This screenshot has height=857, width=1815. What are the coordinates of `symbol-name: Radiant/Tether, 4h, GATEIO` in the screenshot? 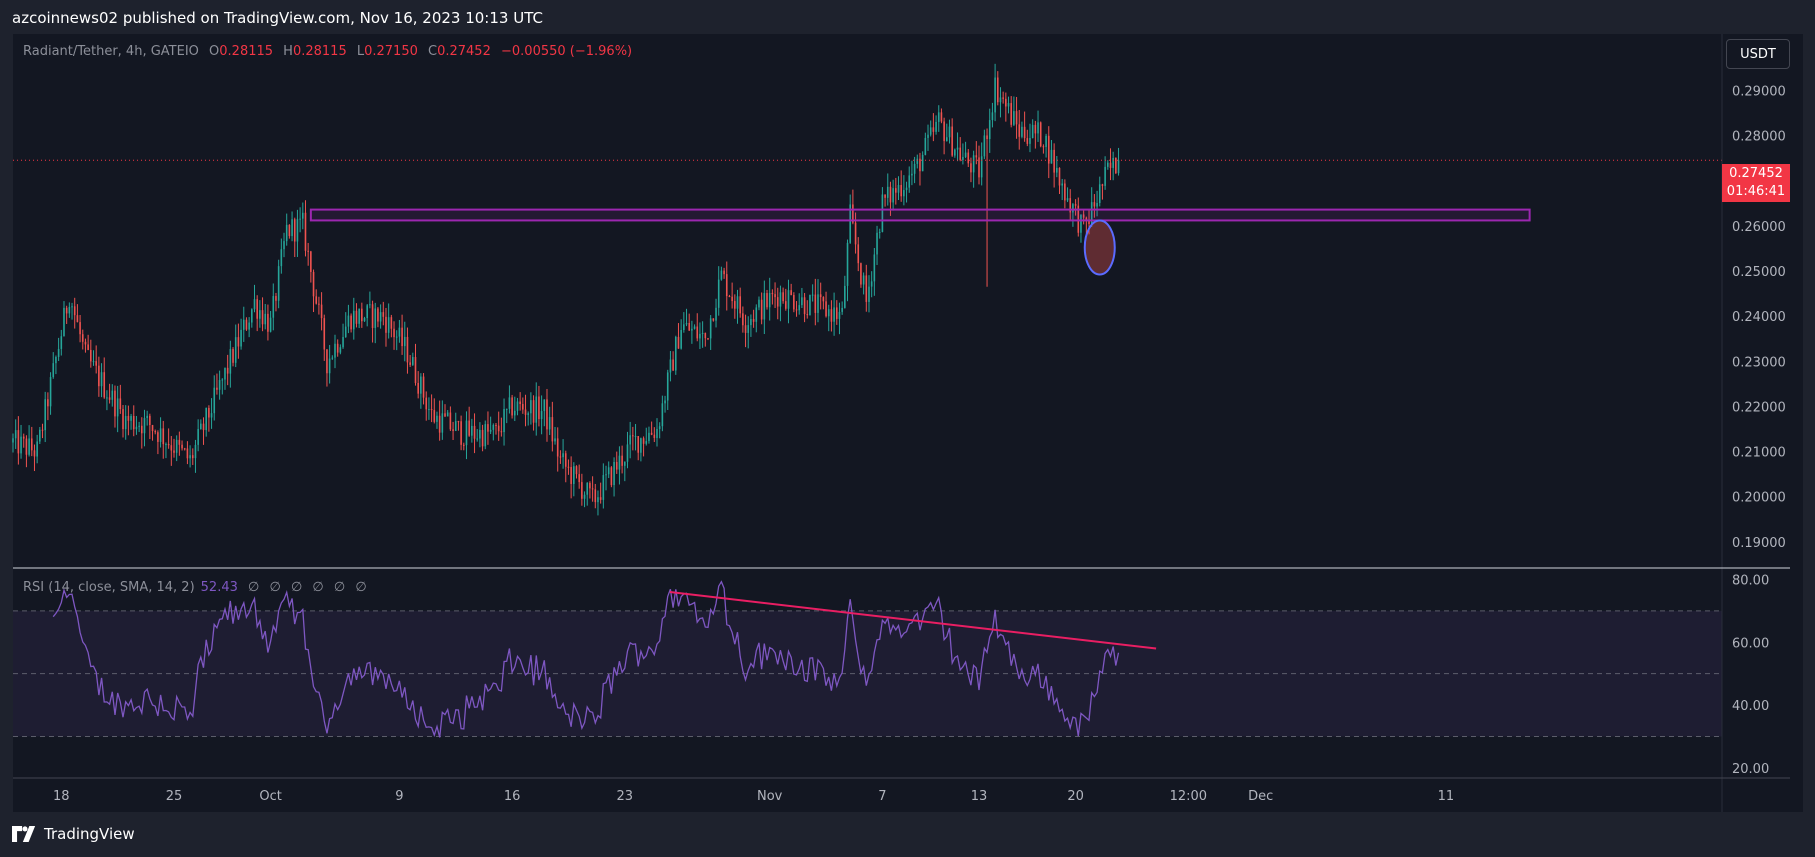 It's located at (111, 51).